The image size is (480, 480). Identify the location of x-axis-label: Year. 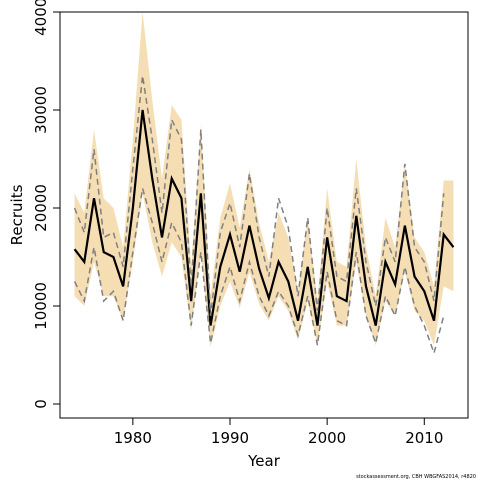
(264, 461).